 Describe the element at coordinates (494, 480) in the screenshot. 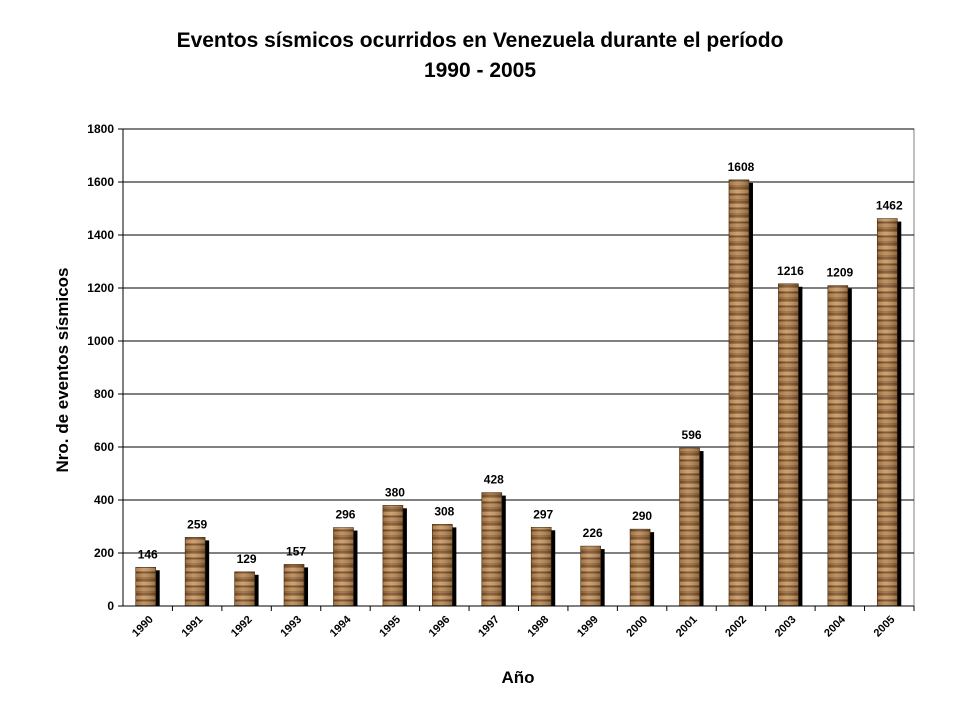

I see `data-label: 428` at that location.